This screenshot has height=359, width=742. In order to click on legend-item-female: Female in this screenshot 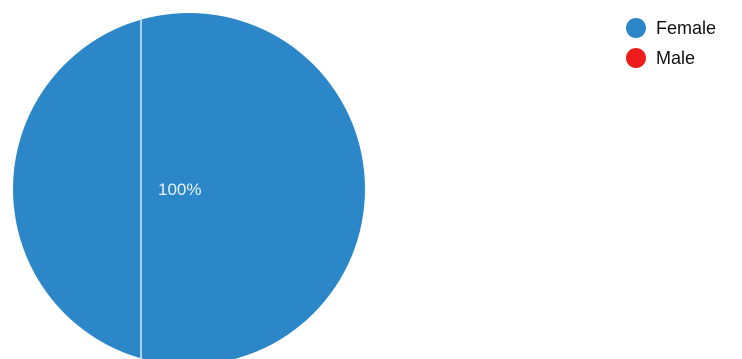, I will do `click(671, 28)`.